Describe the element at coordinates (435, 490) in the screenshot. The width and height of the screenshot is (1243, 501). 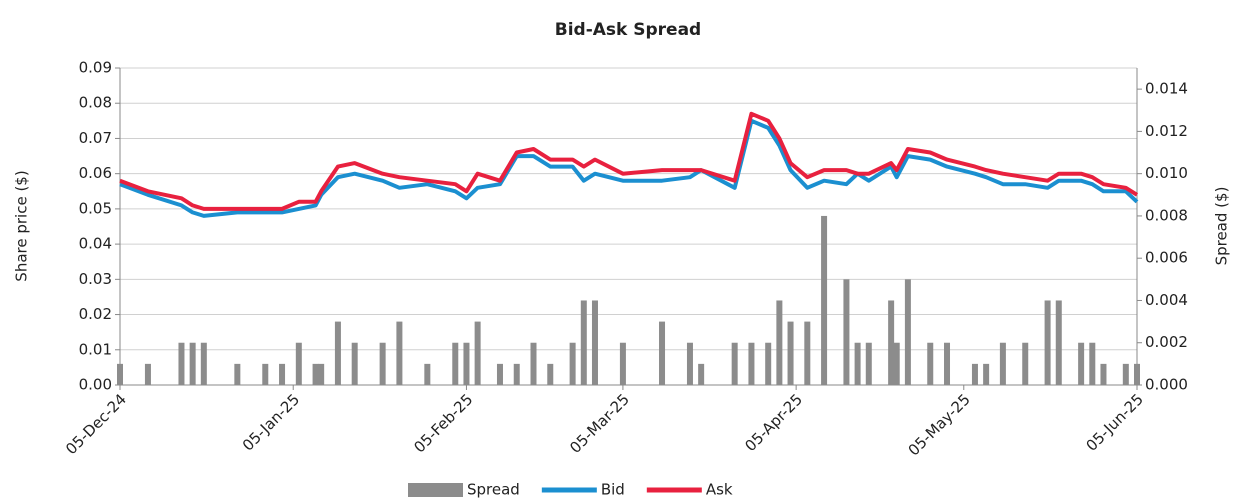
I see `legend-swatch` at that location.